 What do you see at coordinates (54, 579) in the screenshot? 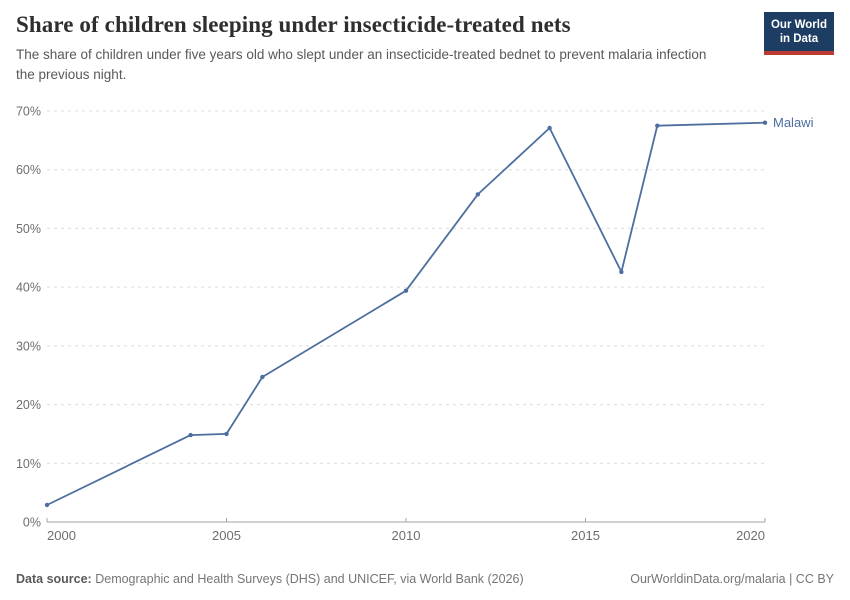
I see `data-source-label: Data source:` at bounding box center [54, 579].